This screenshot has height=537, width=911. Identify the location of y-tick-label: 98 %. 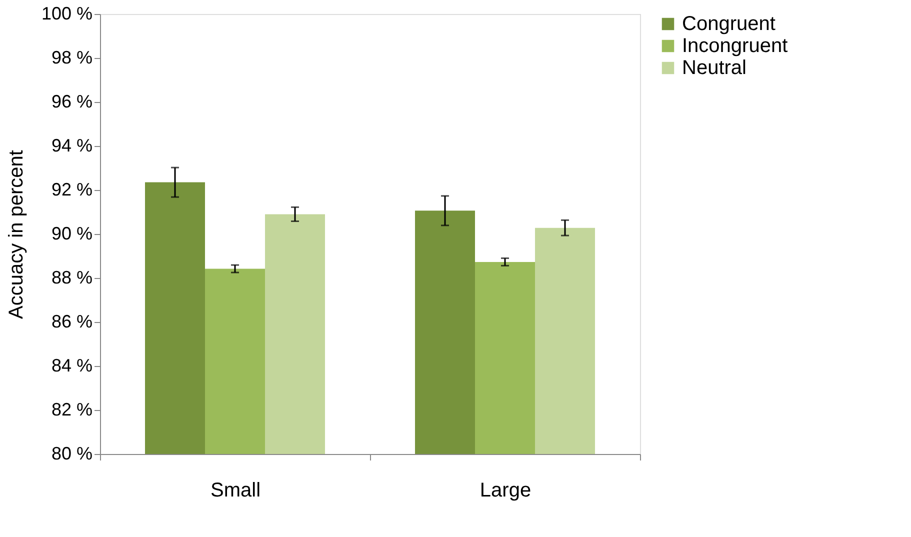
(71, 58).